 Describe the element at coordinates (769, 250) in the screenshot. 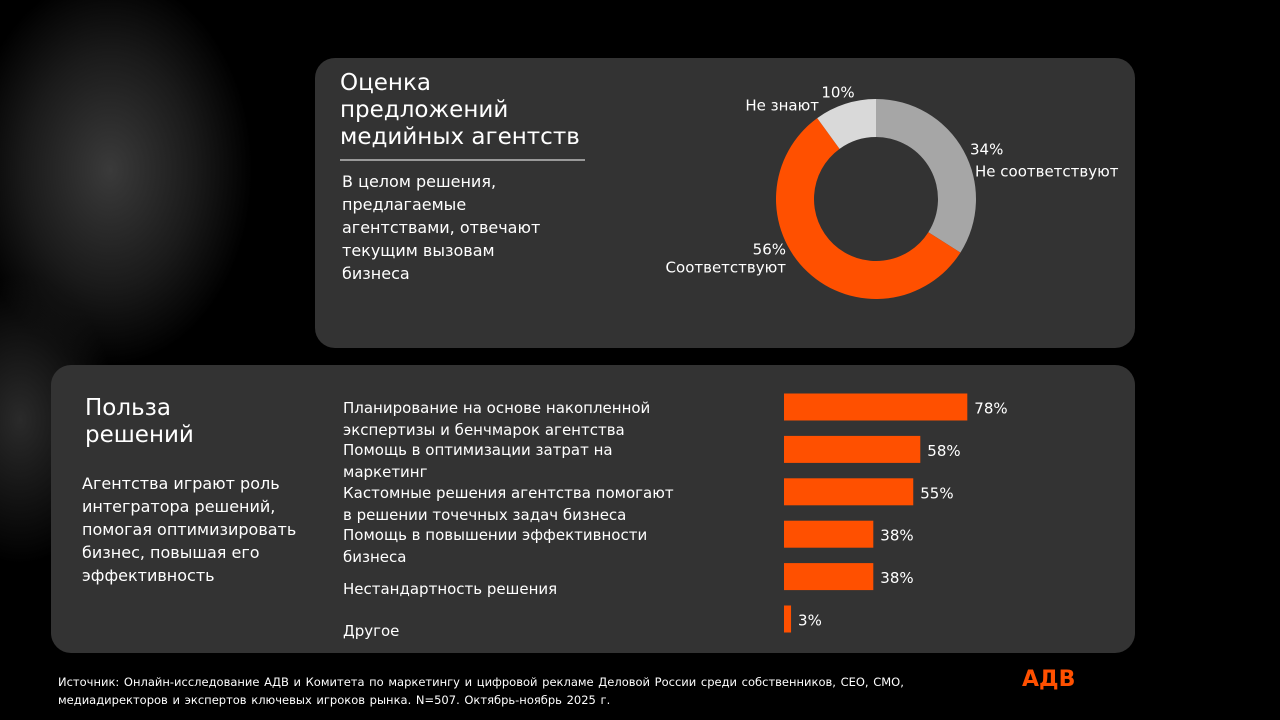

I see `data-label: 56%` at that location.